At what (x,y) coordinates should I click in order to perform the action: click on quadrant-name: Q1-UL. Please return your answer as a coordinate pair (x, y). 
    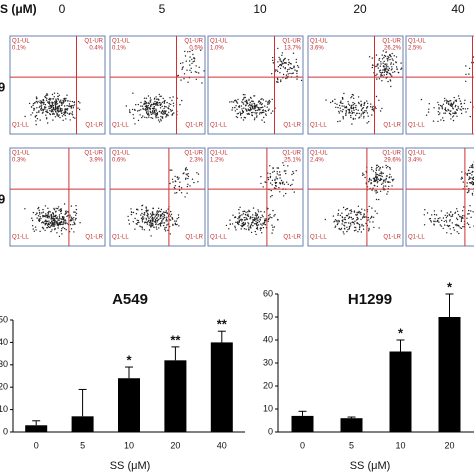
    Looking at the image, I should click on (319, 42).